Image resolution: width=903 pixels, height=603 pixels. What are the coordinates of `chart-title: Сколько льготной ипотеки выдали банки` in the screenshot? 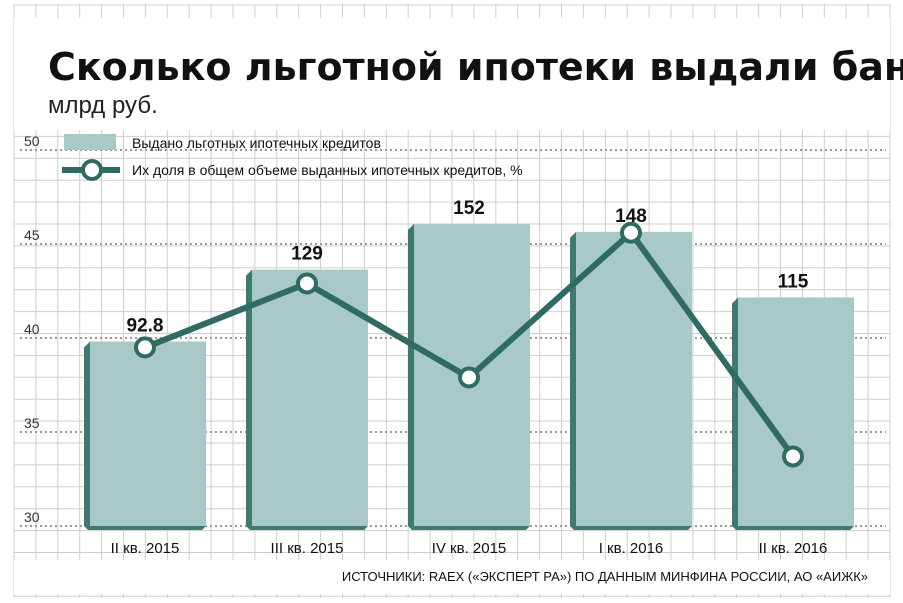 It's located at (475, 67).